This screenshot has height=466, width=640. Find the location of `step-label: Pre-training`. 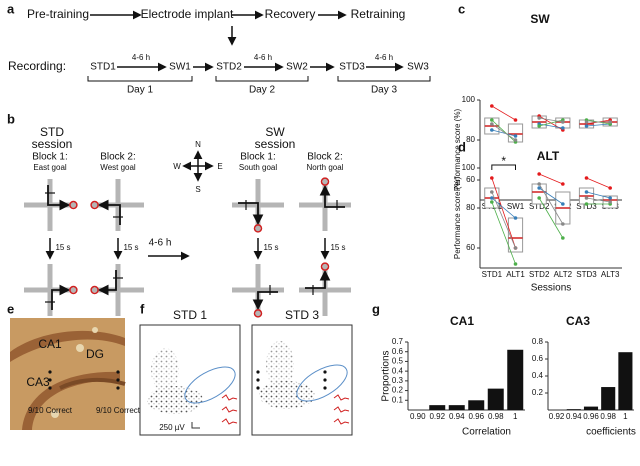

step-label: Pre-training is located at coordinates (58, 14).